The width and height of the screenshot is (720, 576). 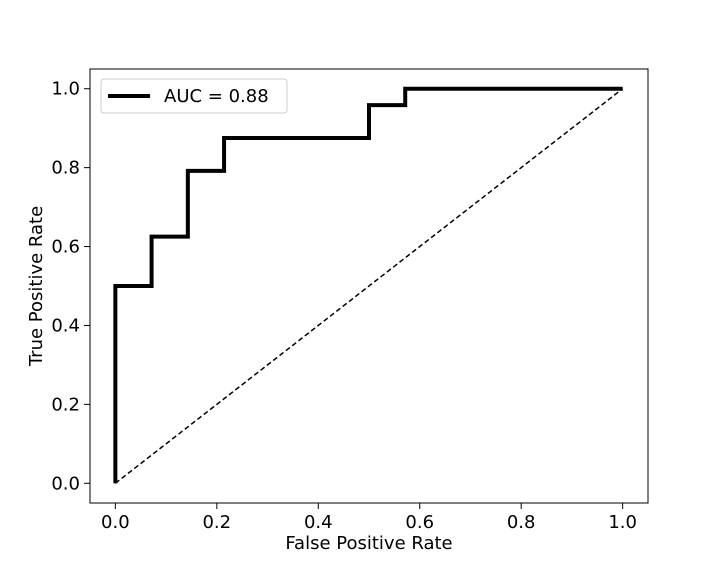 I want to click on x-tick-label: 1.0, so click(x=622, y=522).